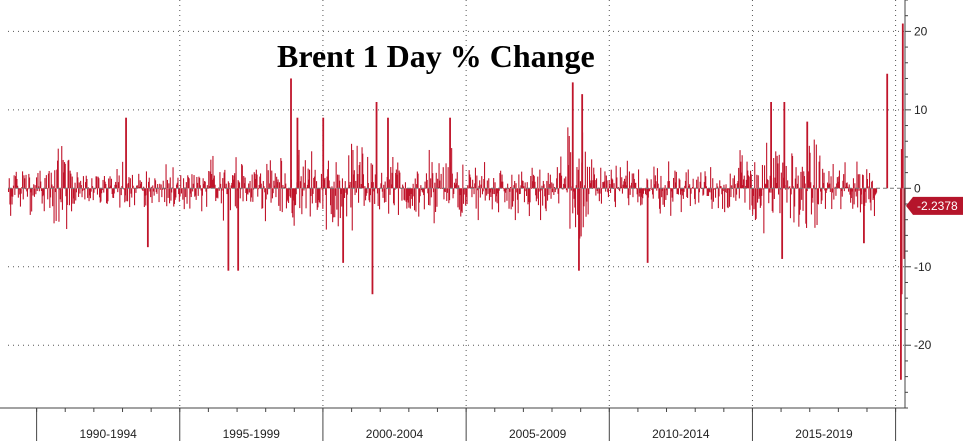  What do you see at coordinates (395, 434) in the screenshot?
I see `x-tick-label: 2000-2004` at bounding box center [395, 434].